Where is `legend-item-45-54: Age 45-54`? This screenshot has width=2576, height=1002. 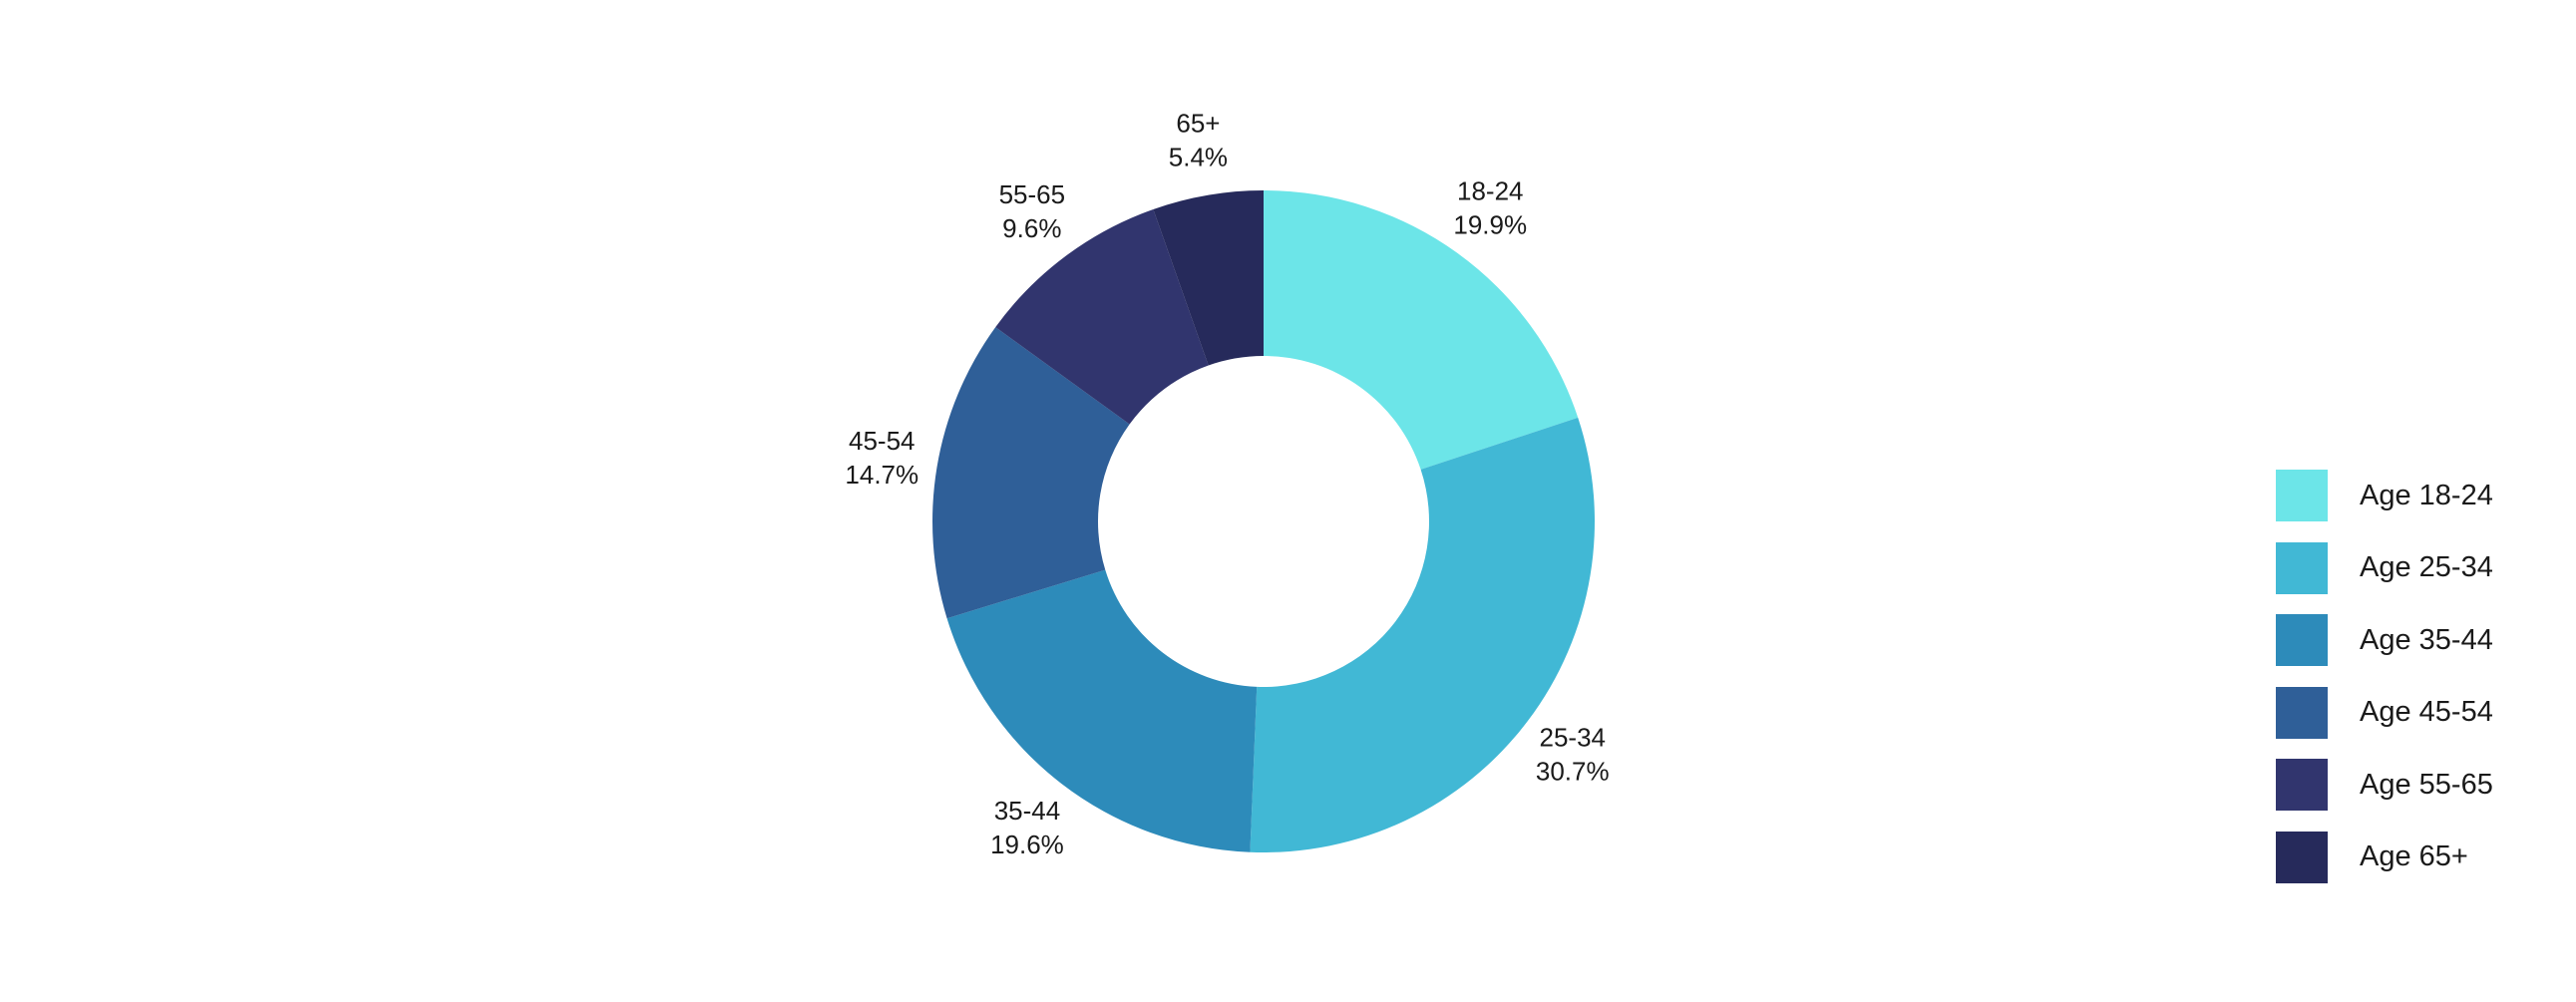 legend-item-45-54: Age 45-54 is located at coordinates (2384, 712).